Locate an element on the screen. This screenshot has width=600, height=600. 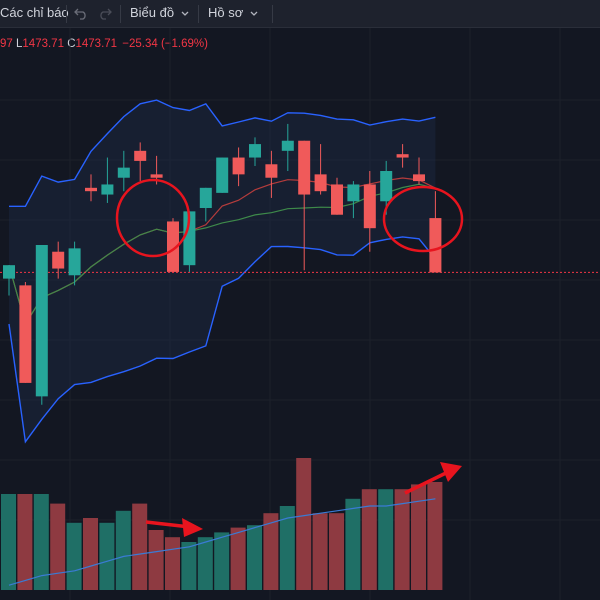
ohlc-legend: 97 L1473.71 C1473.71 −25.34 (−1.69%) is located at coordinates (104, 44).